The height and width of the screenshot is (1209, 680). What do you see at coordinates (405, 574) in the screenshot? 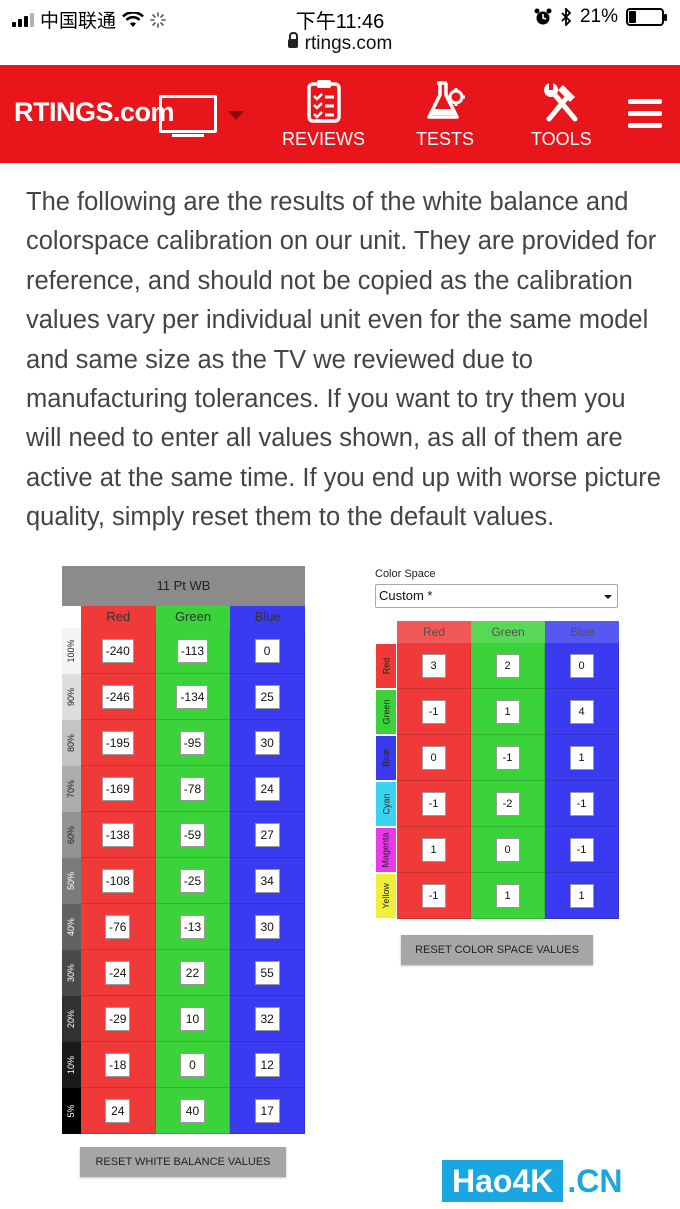
I see `color-space-label: Color Space` at bounding box center [405, 574].